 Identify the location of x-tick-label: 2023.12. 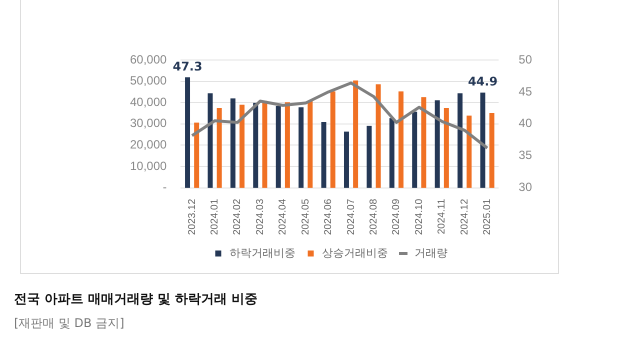
(192, 217).